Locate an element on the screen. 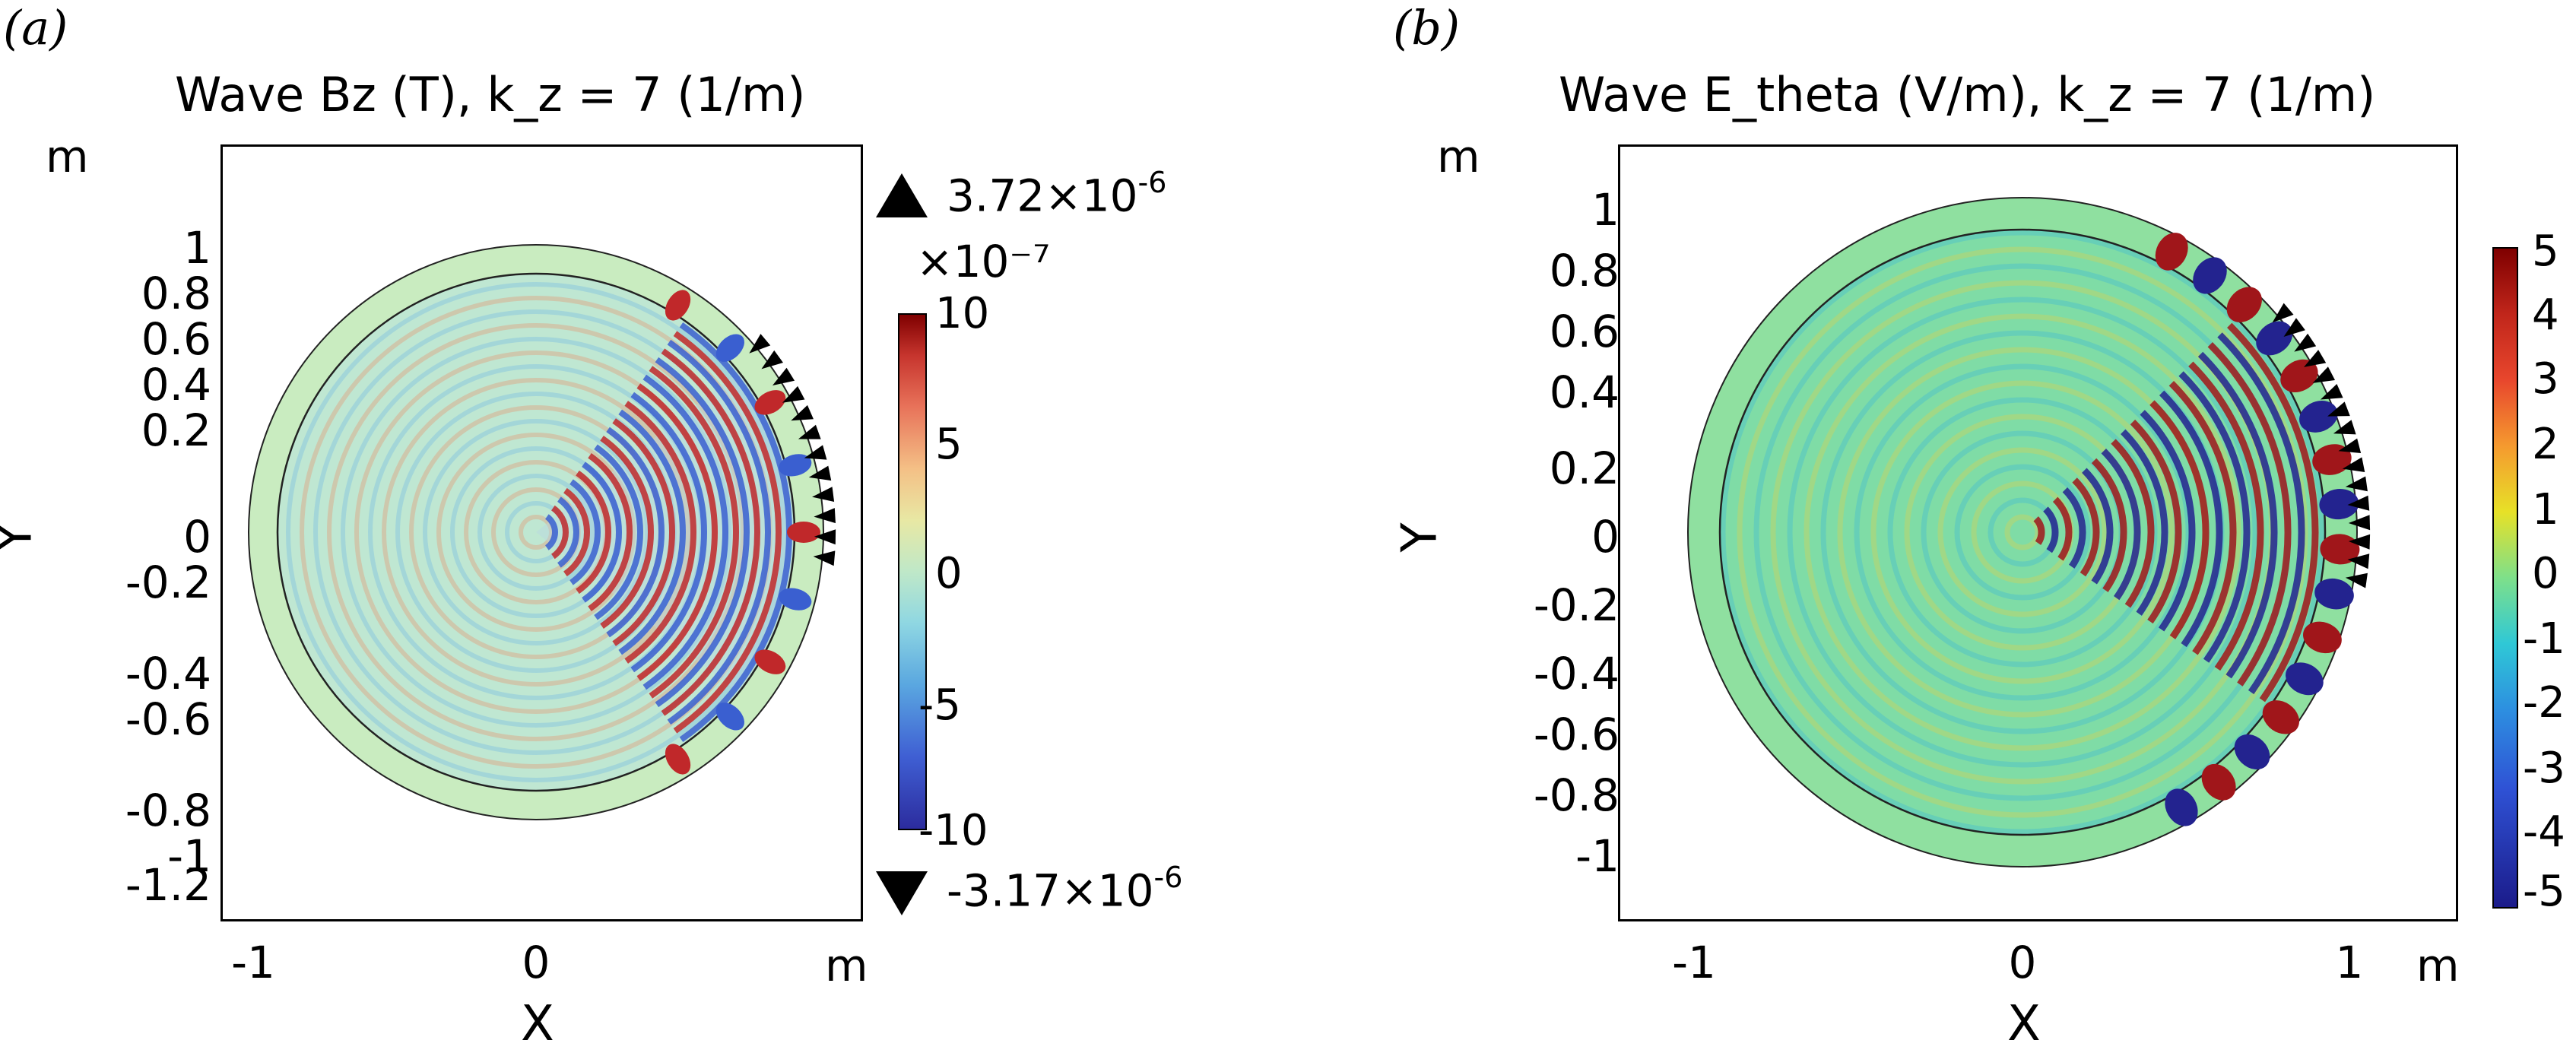  colorbar-tick: 1 is located at coordinates (2545, 509).